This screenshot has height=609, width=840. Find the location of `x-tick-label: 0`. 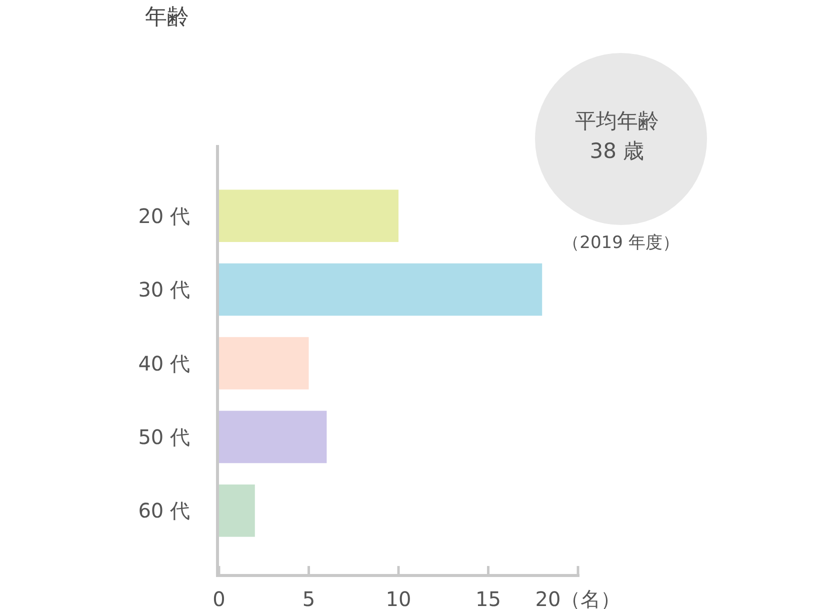

x-tick-label: 0 is located at coordinates (219, 598).